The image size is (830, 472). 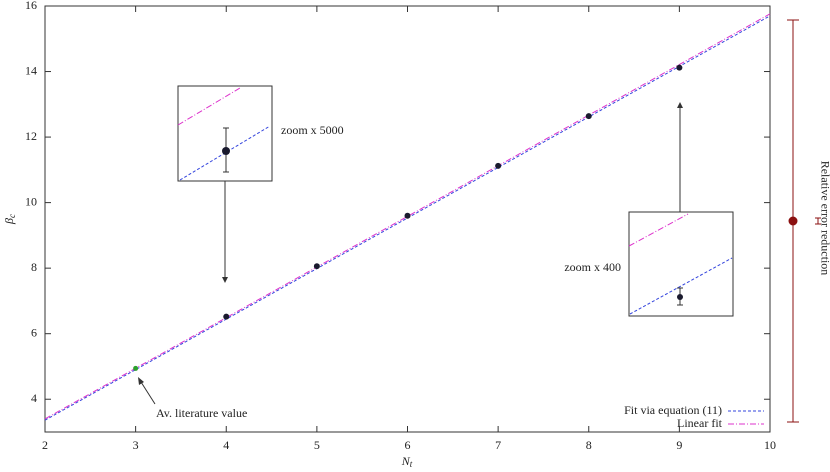 I want to click on x-tick-label: 10, so click(x=770, y=445).